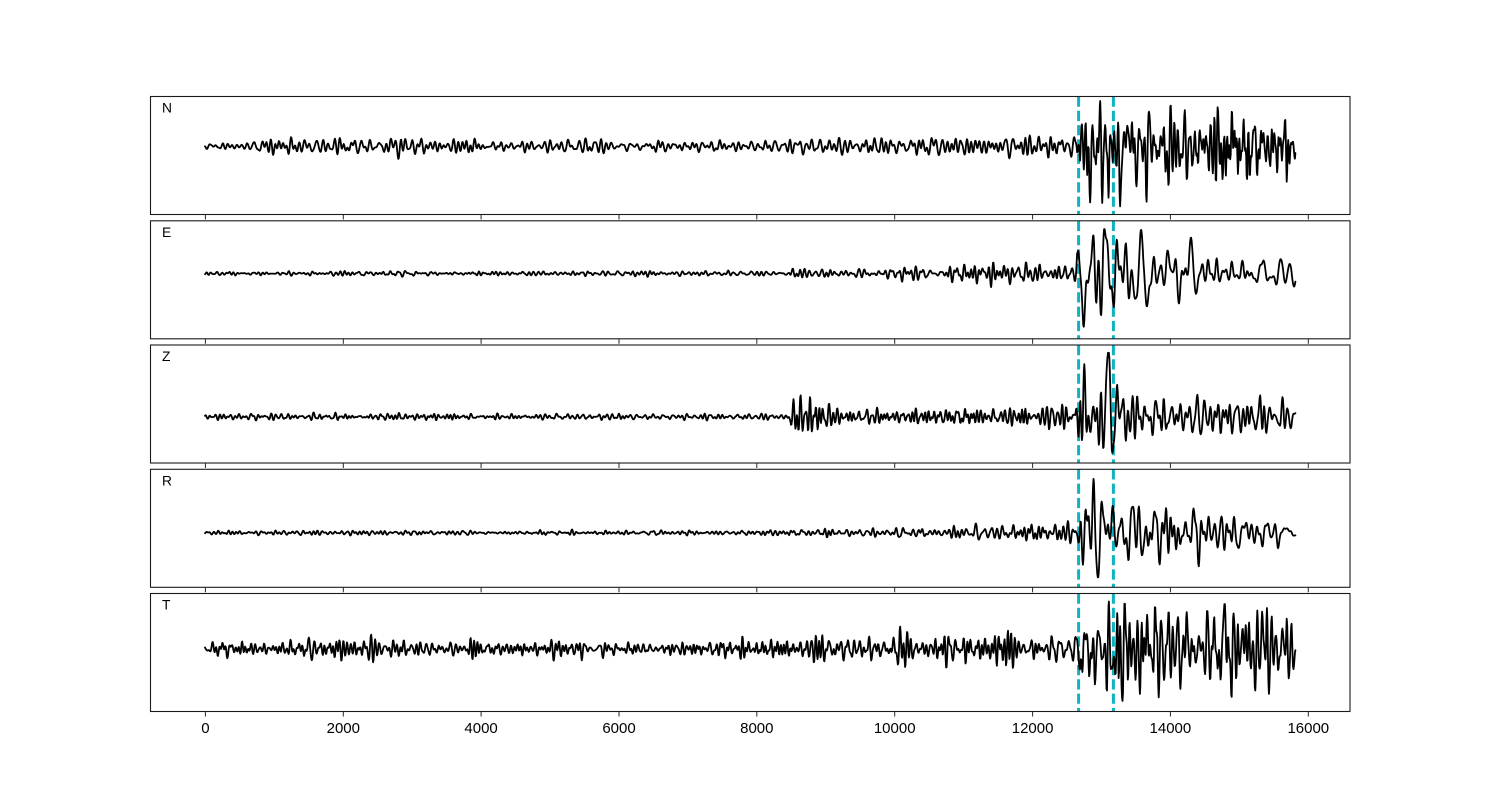  I want to click on svg-text: T, so click(166, 605).